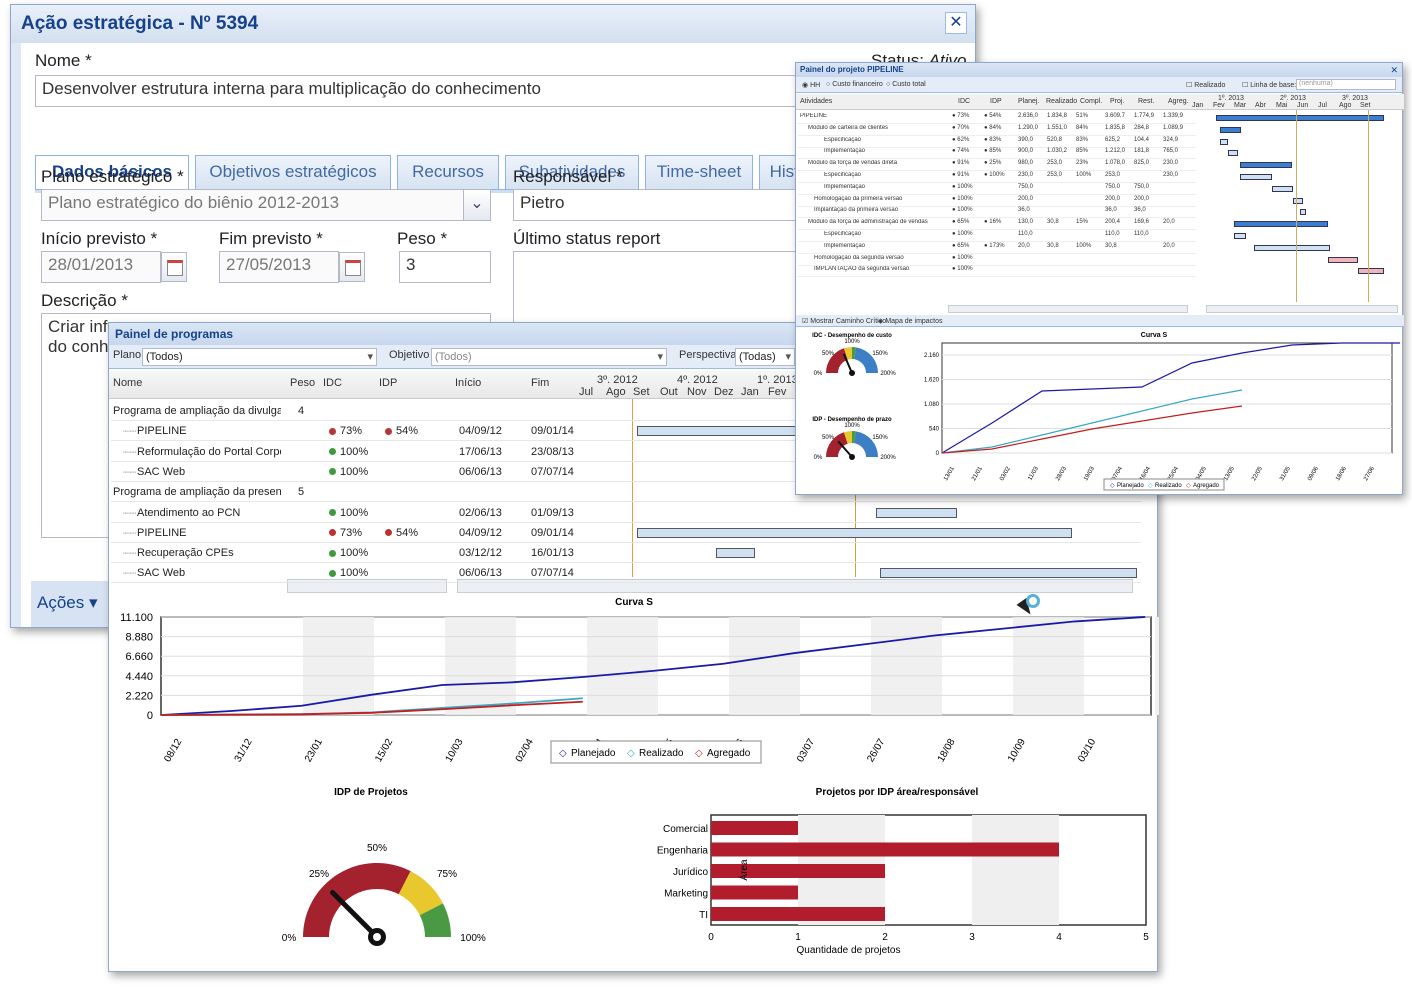 This screenshot has width=1412, height=987. I want to click on plano-filter-select: (Todos), so click(259, 357).